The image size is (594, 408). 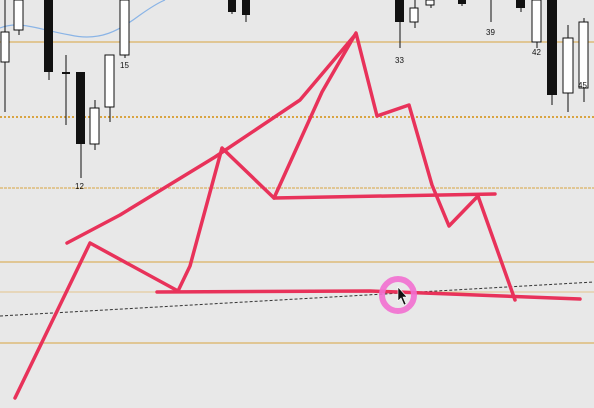 I want to click on trendline, so click(x=297, y=299).